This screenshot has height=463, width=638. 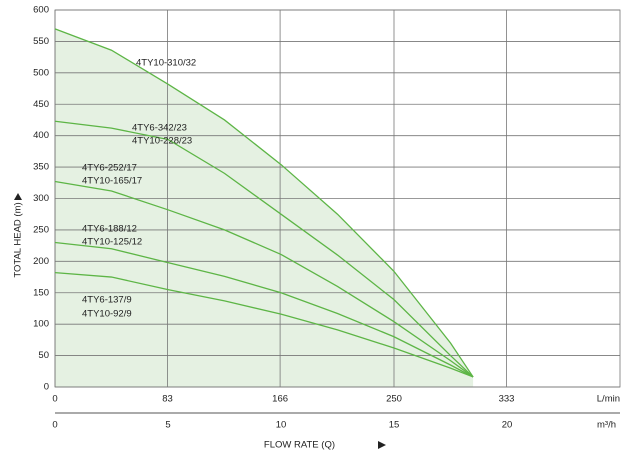 I want to click on curve-label: 4TY10-92/9, so click(x=107, y=314).